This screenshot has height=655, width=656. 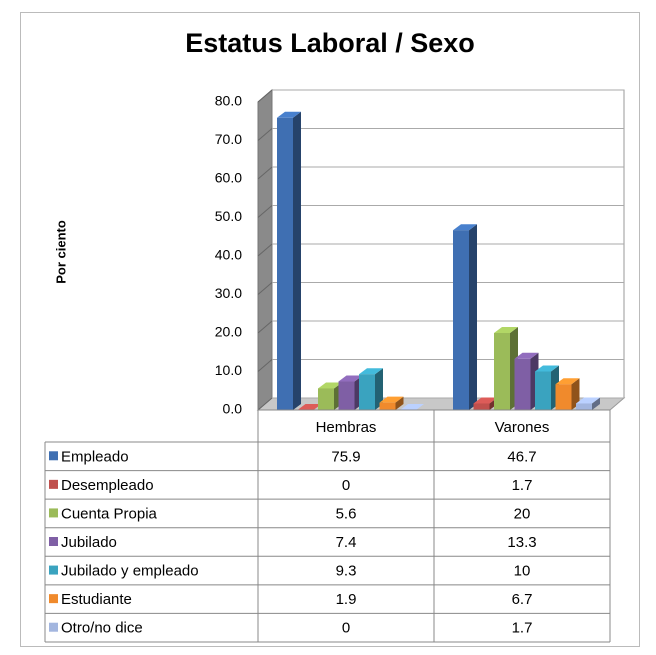 What do you see at coordinates (60, 252) in the screenshot?
I see `y-axis-label: Por ciento` at bounding box center [60, 252].